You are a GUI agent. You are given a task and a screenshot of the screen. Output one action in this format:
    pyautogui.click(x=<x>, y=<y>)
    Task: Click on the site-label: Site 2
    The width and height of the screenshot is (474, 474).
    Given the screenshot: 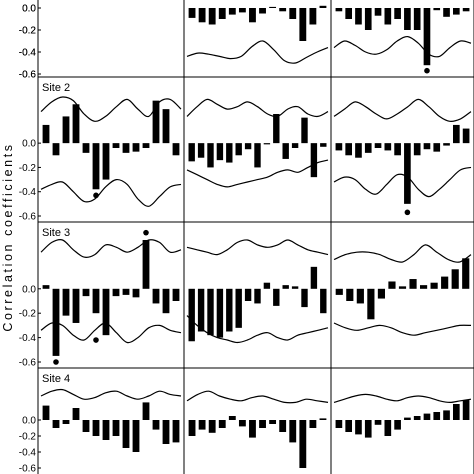 What is the action you would take?
    pyautogui.click(x=56, y=88)
    